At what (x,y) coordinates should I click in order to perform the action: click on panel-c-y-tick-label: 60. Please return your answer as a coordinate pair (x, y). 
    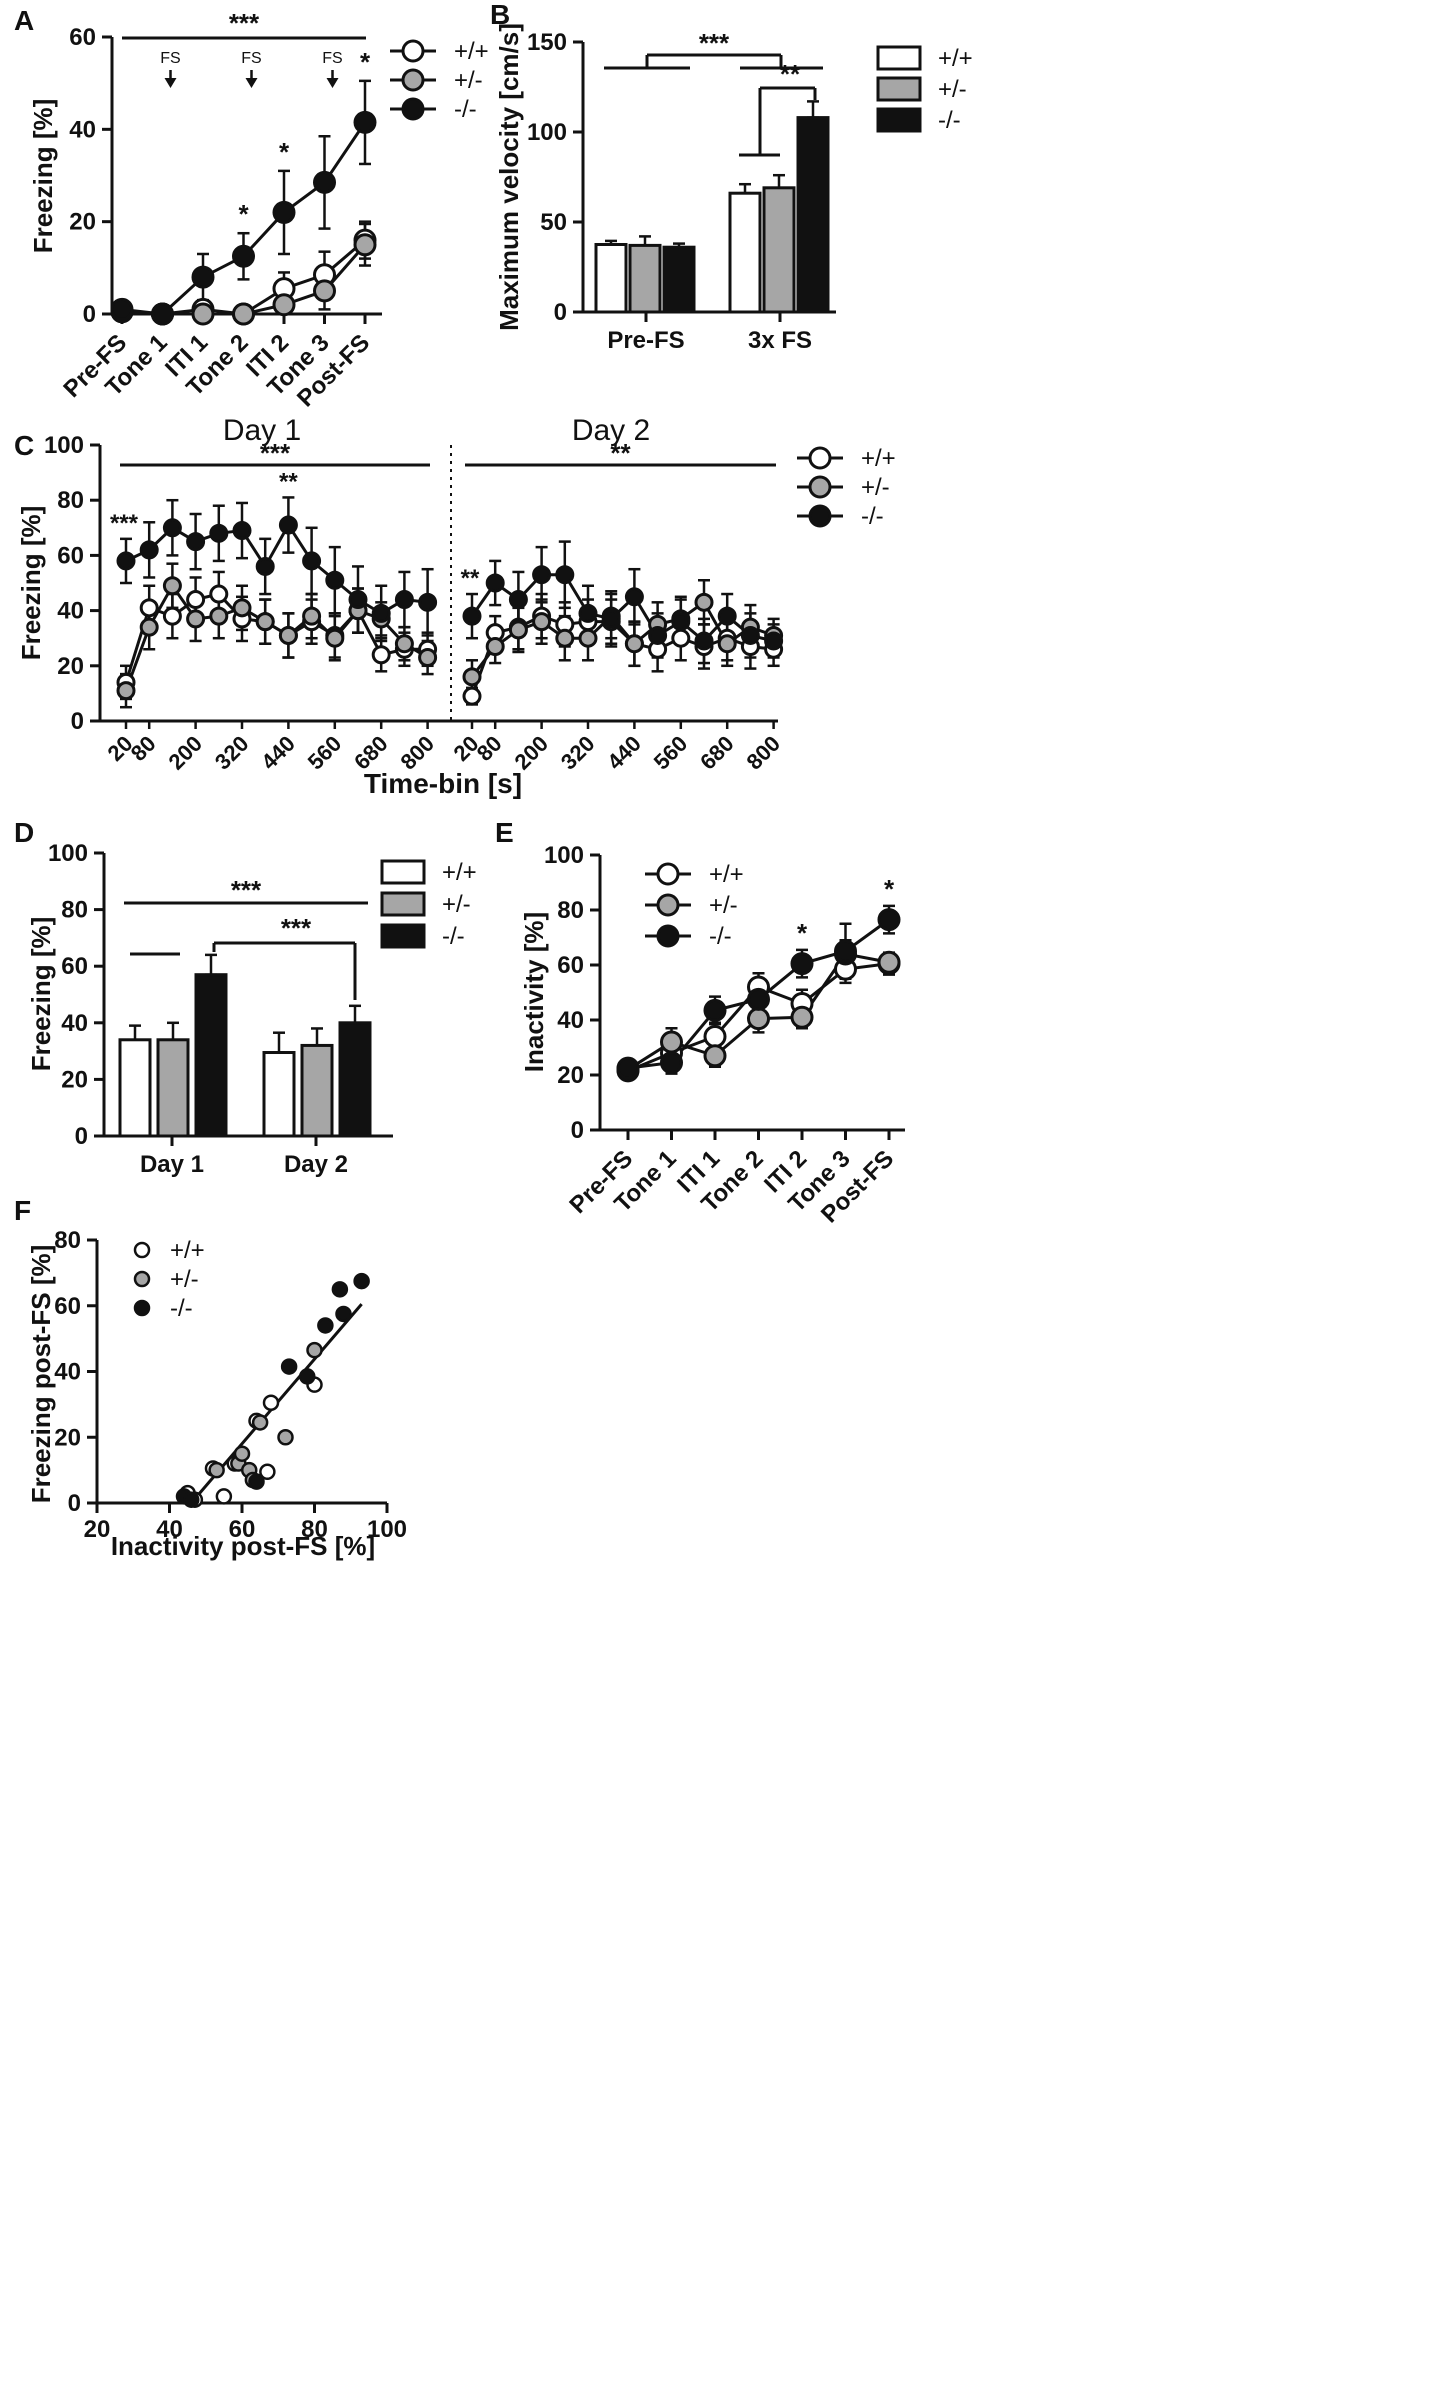
    Looking at the image, I should click on (70, 555).